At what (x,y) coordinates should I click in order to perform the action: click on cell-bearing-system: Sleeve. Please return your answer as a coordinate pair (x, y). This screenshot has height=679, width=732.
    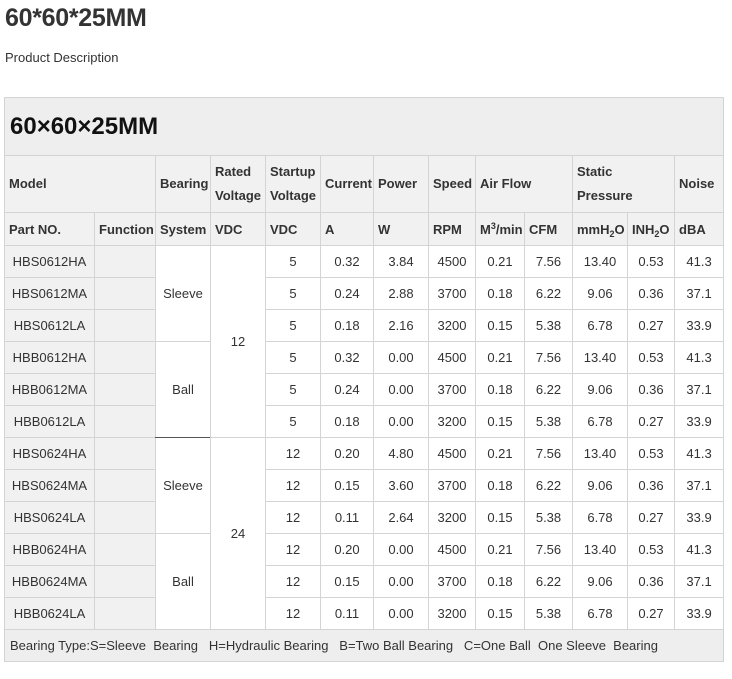
    Looking at the image, I should click on (183, 293).